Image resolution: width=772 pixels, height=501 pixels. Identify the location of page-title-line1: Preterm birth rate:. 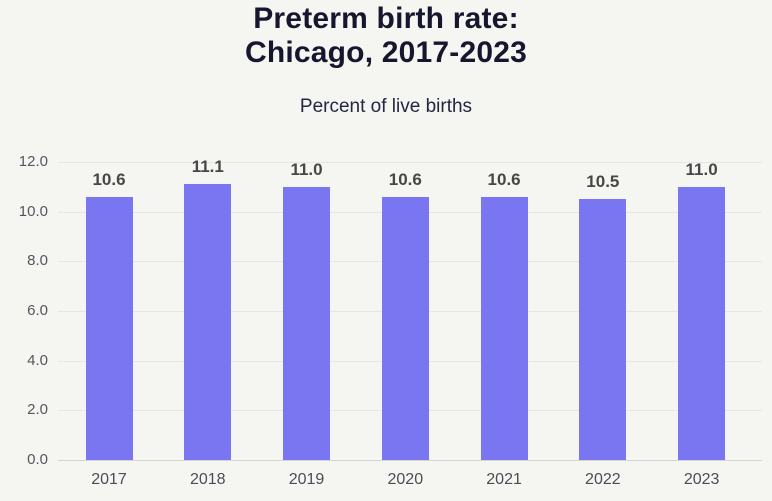
(386, 18).